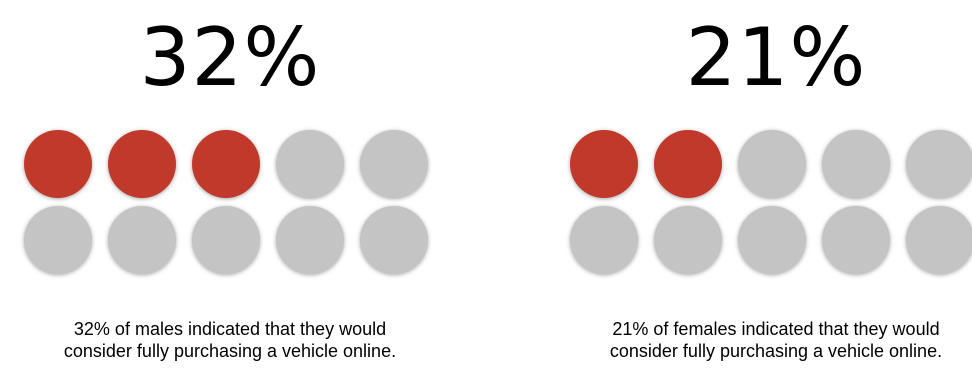  I want to click on females-percentage: 21%, so click(776, 57).